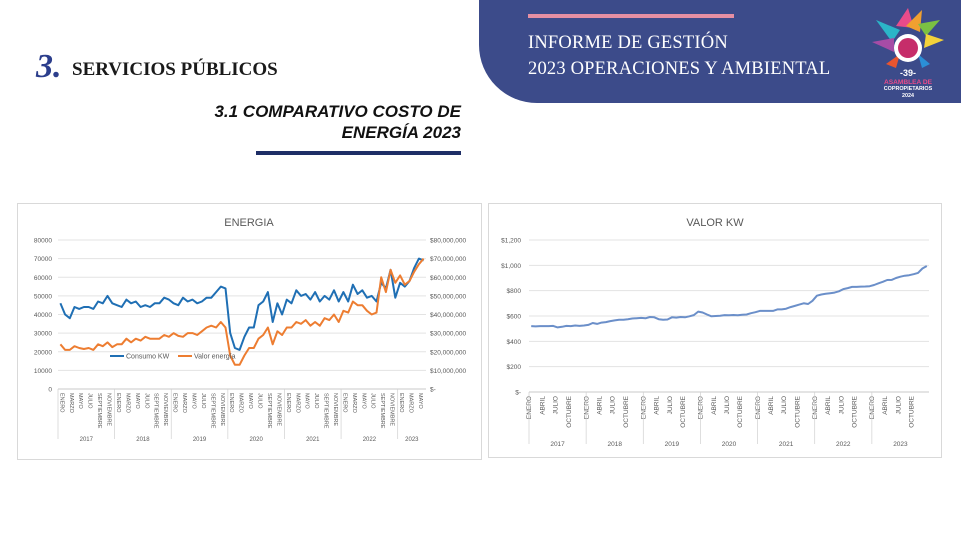 The width and height of the screenshot is (961, 537). Describe the element at coordinates (43, 241) in the screenshot. I see `y-left-tick-label: 80000` at that location.